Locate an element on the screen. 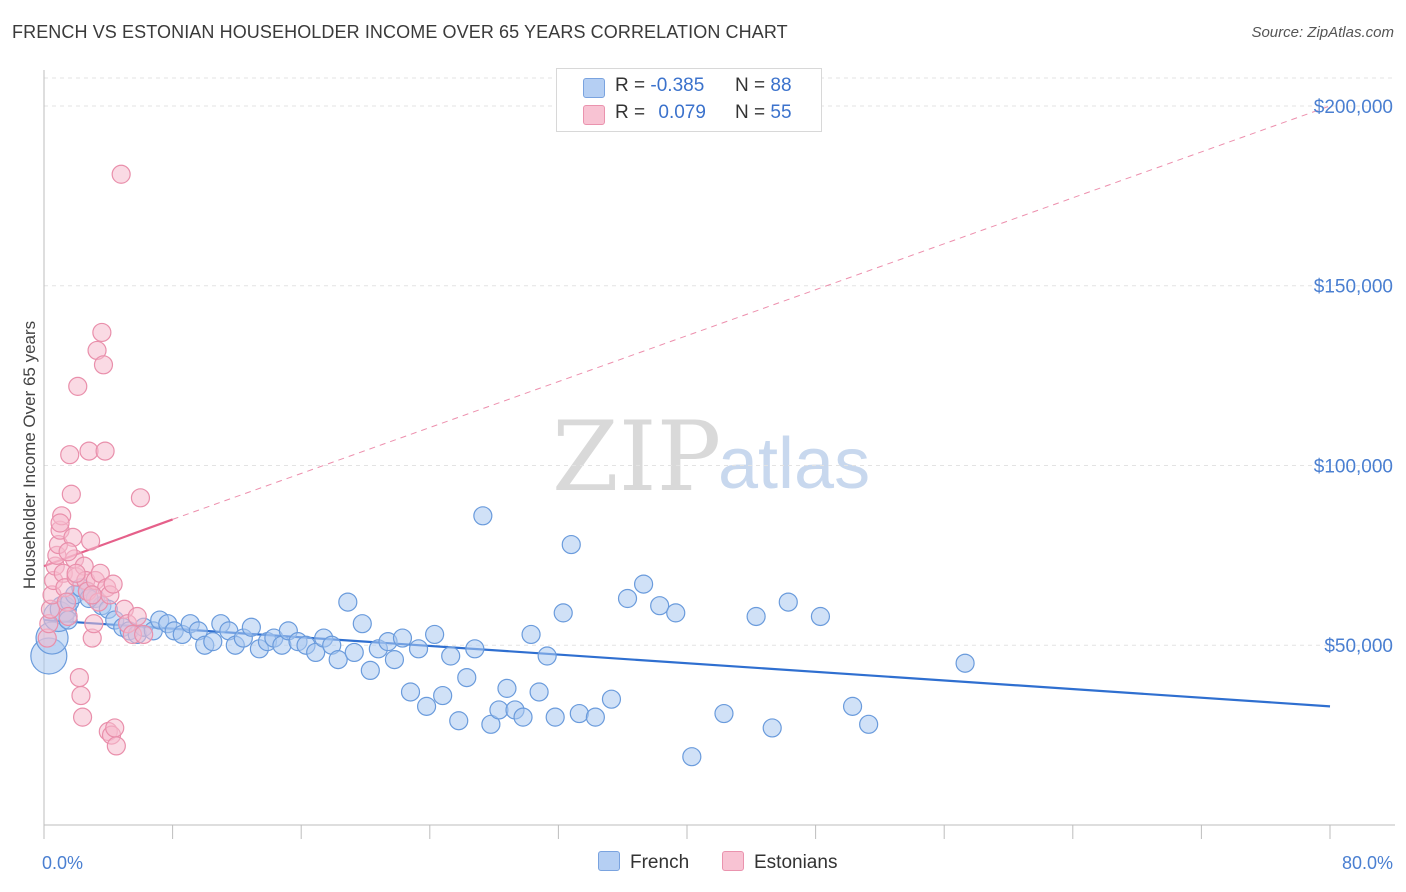 This screenshot has height=892, width=1406. french-r: R = -0.385 is located at coordinates (659, 86).